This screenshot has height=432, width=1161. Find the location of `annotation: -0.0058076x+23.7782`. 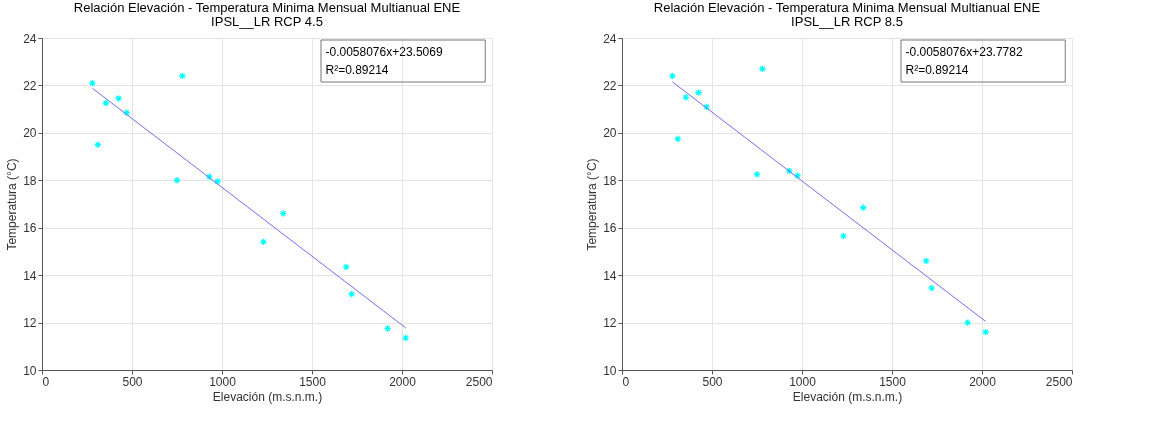

annotation: -0.0058076x+23.7782 is located at coordinates (964, 52).